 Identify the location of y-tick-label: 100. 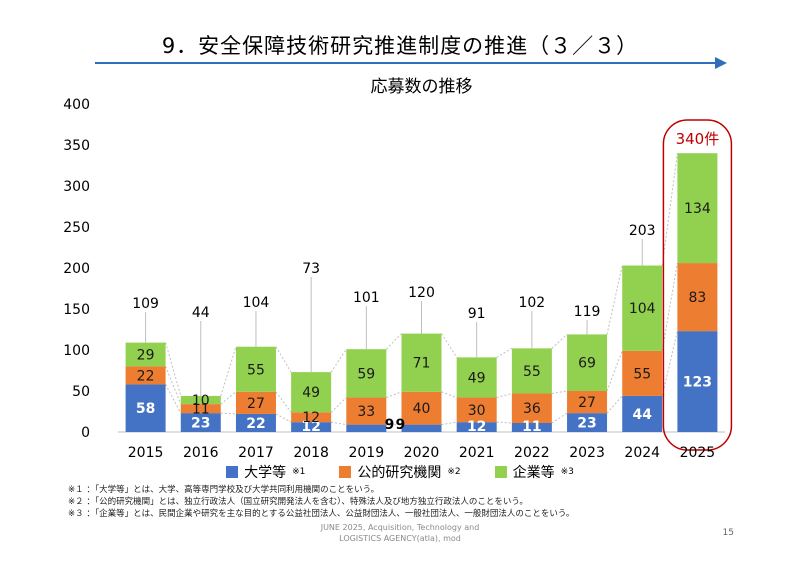
(76, 351).